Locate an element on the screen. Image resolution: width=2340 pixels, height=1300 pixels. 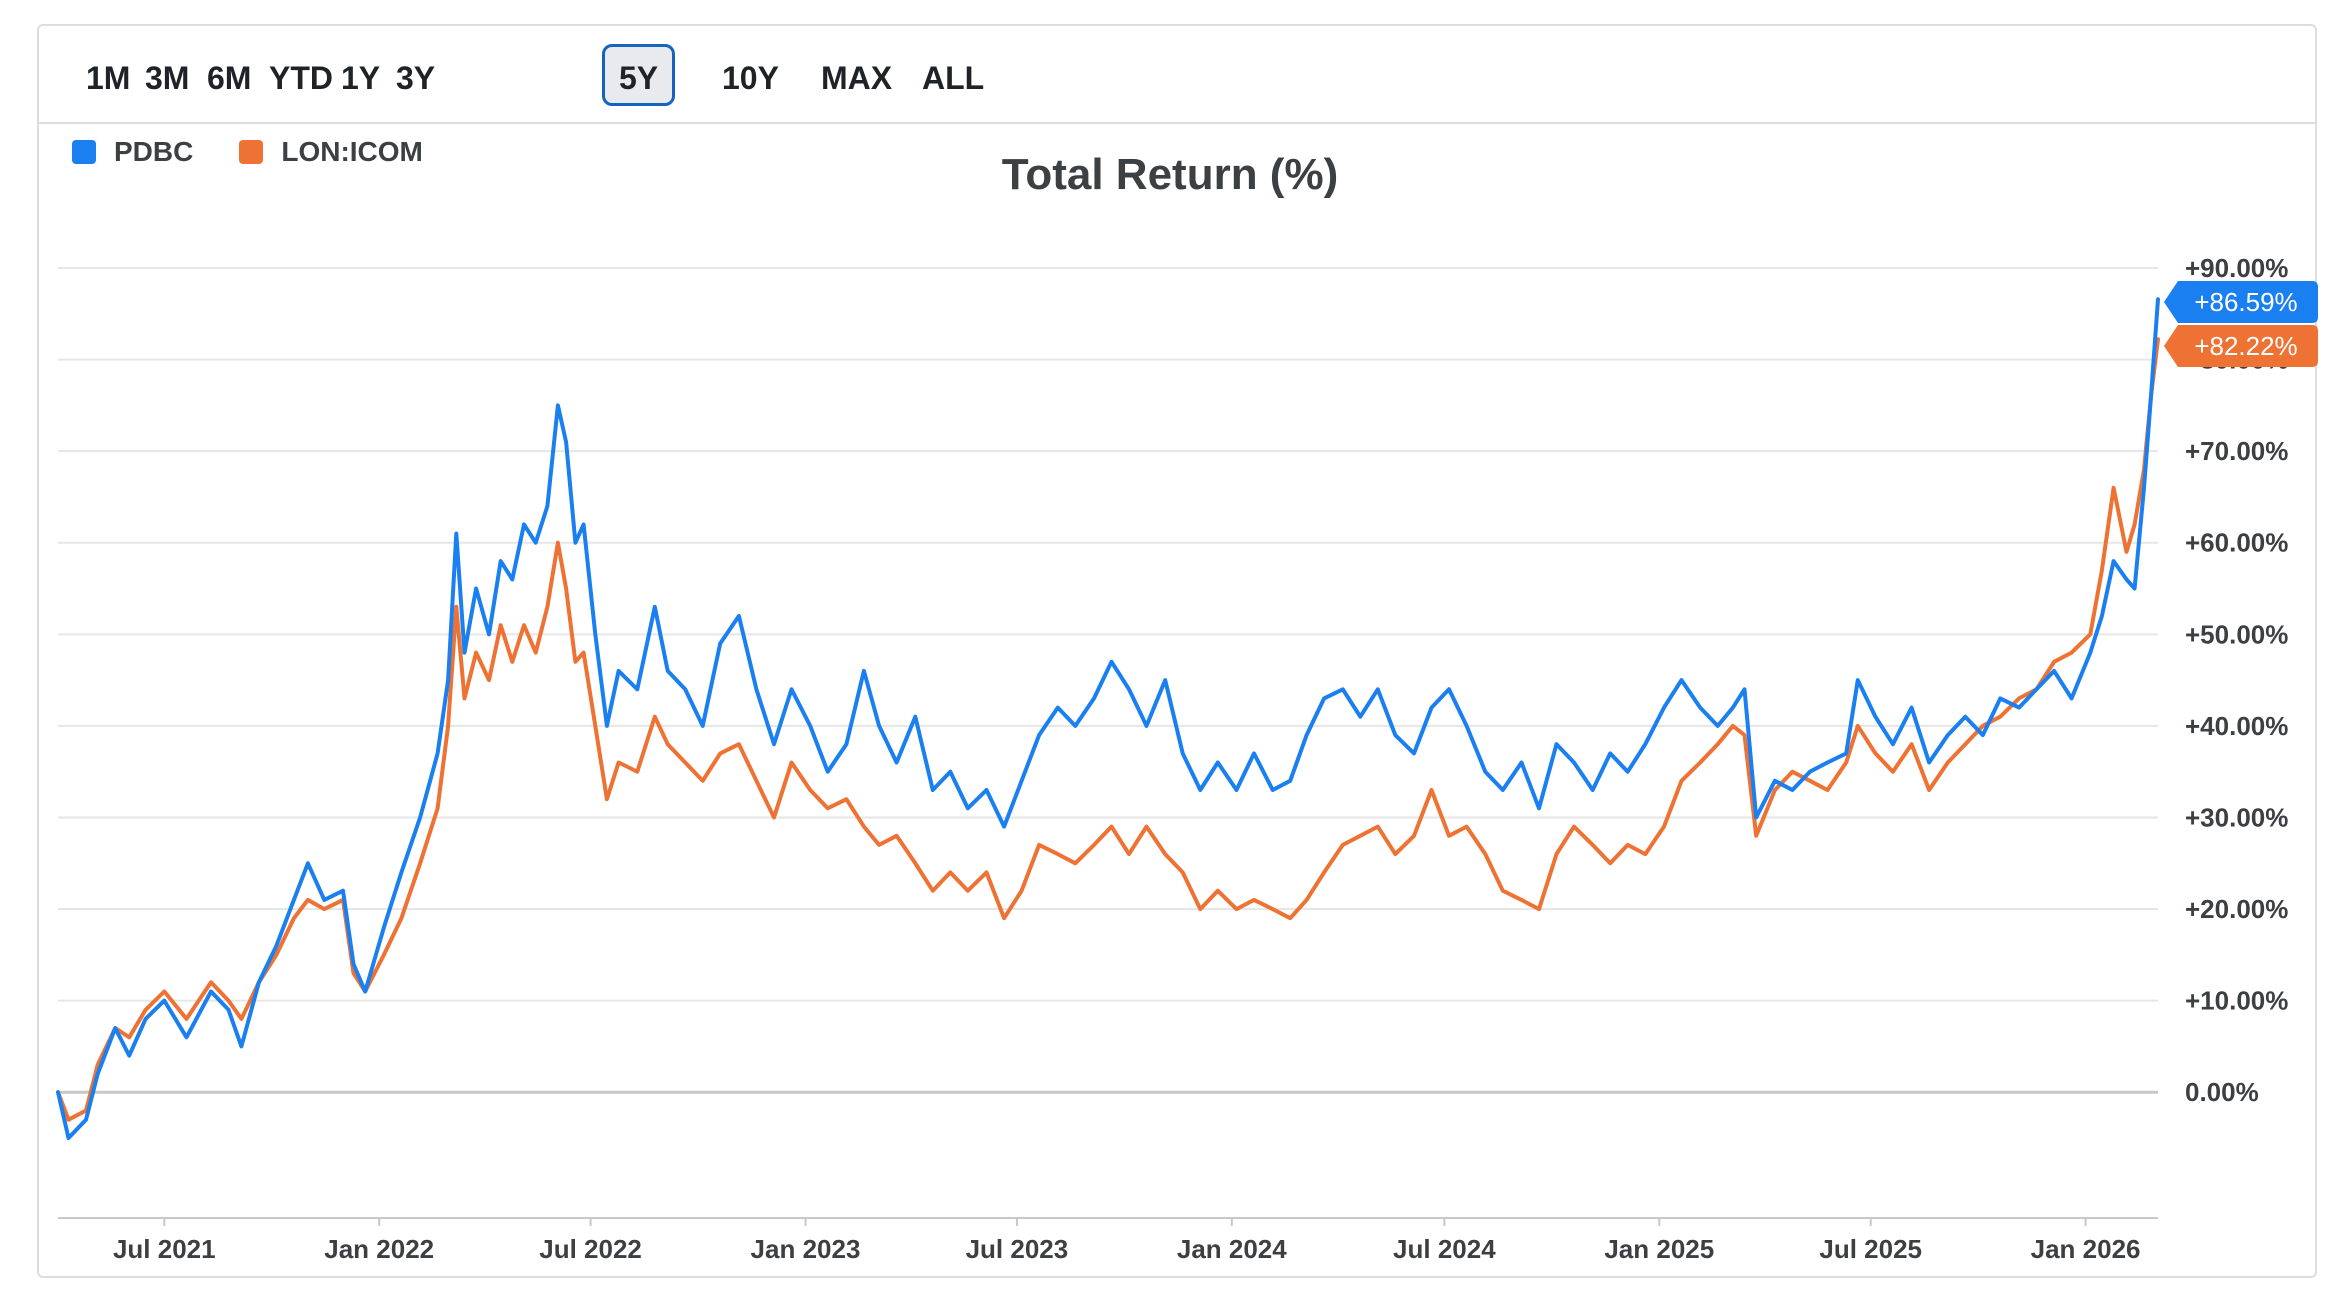
y-tick-label: +10.00% is located at coordinates (2236, 1001).